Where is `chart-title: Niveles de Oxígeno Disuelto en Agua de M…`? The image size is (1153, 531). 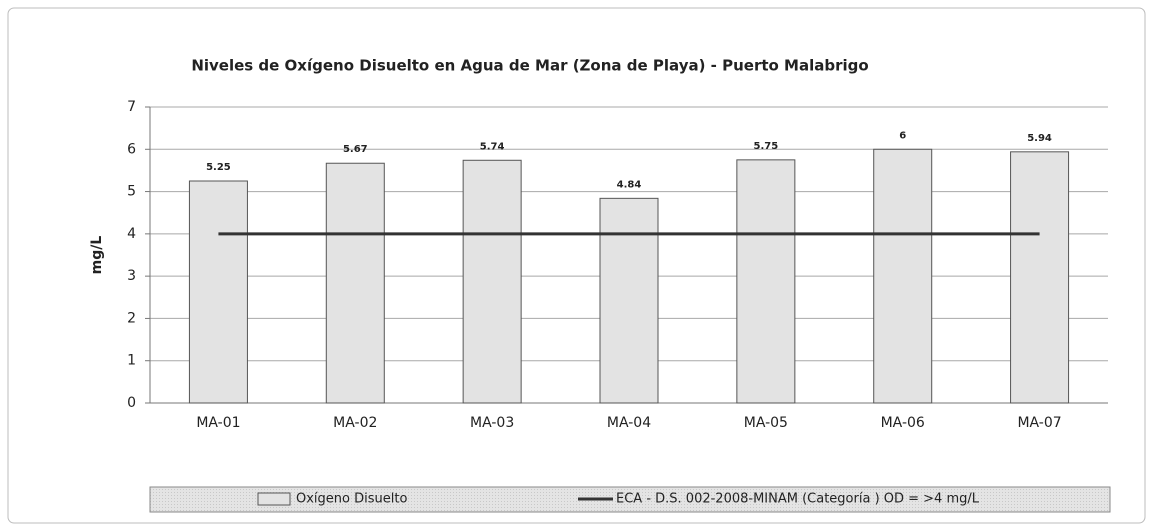
chart-title: Niveles de Oxígeno Disuelto en Agua de M… is located at coordinates (529, 66).